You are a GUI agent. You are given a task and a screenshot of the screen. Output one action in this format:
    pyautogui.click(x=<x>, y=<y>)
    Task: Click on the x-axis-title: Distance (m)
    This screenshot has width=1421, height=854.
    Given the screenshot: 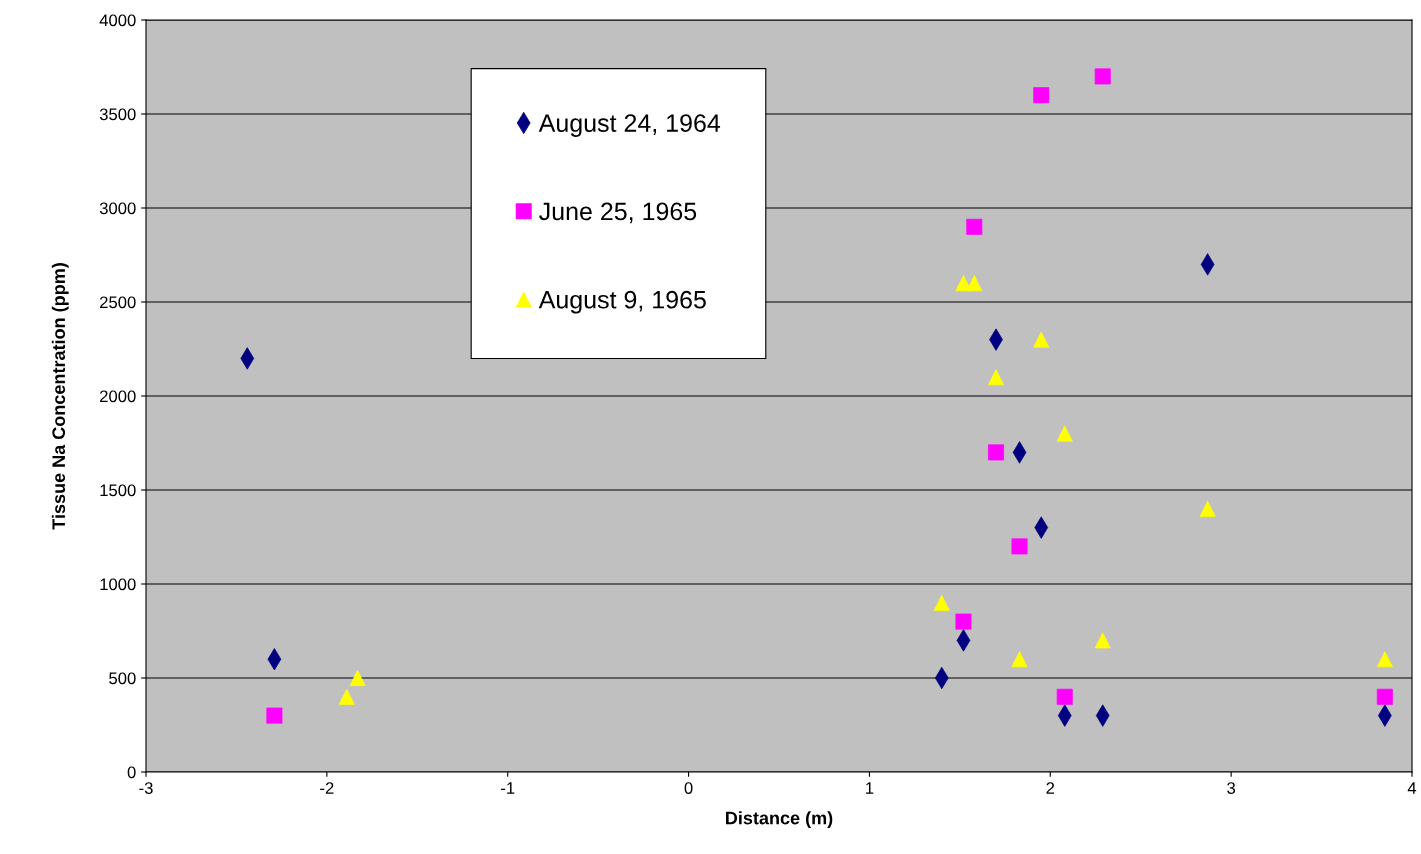 What is the action you would take?
    pyautogui.click(x=779, y=819)
    